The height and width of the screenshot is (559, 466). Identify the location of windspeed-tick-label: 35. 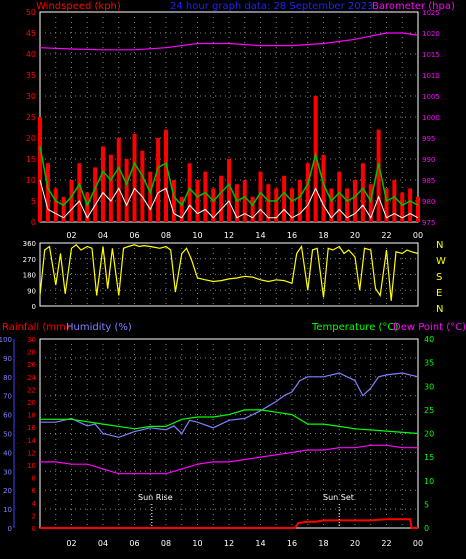
(31, 75).